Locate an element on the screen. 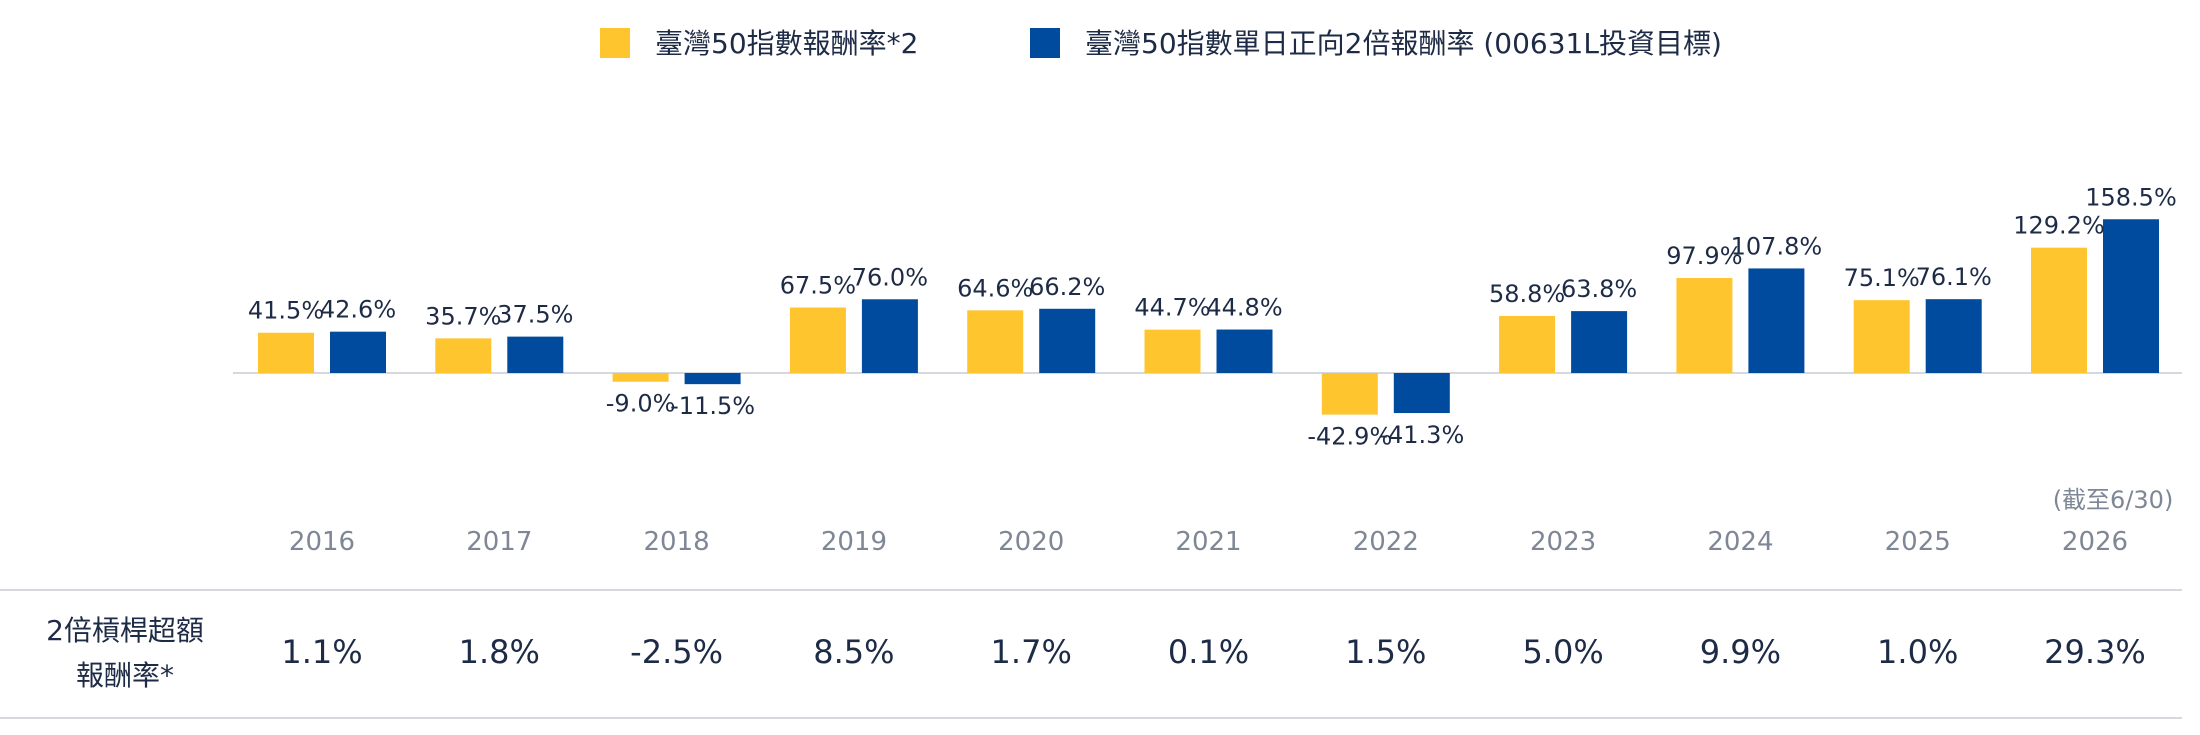  bar-series-a-2017 is located at coordinates (463, 355).